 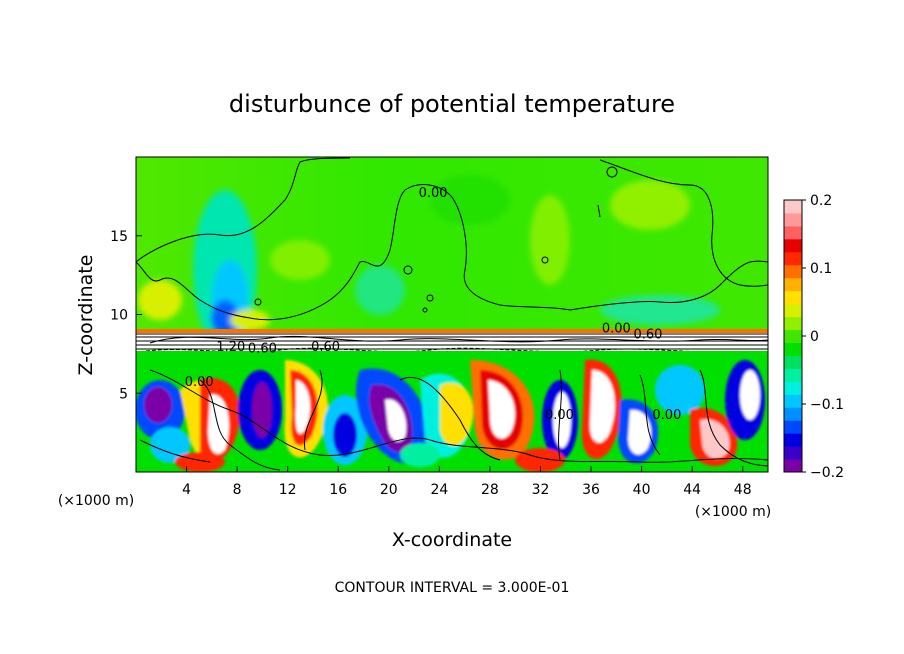 I want to click on contour-label-6: 0.00, so click(x=199, y=382).